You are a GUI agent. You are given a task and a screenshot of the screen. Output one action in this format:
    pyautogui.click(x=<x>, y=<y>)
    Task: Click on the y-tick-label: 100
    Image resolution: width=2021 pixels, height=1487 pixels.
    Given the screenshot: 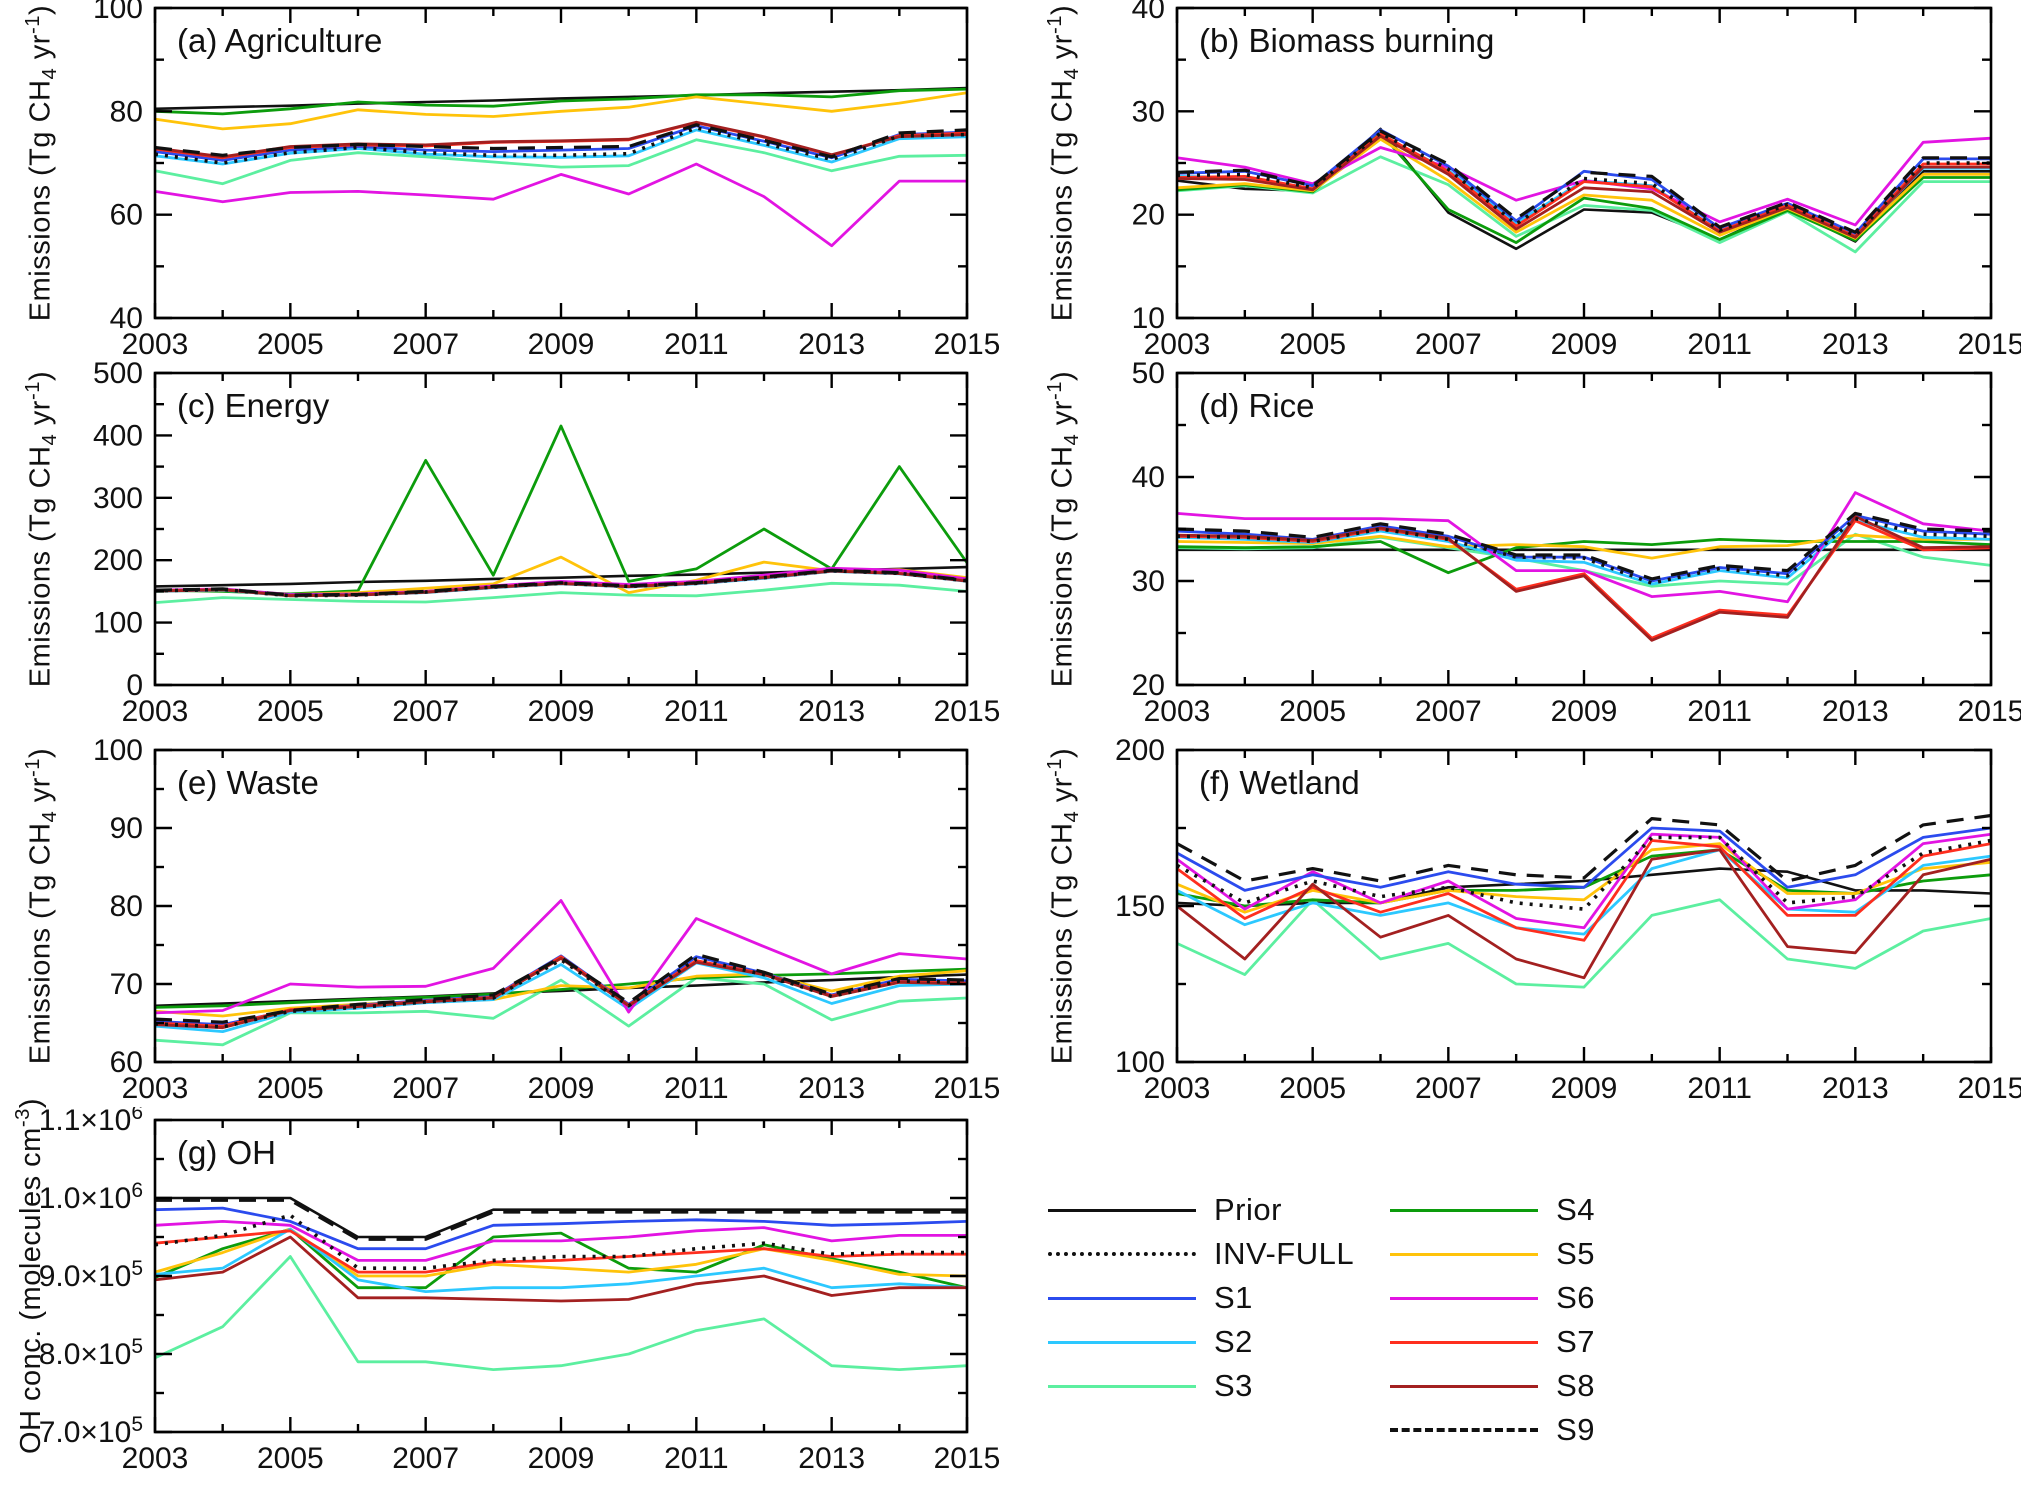 What is the action you would take?
    pyautogui.click(x=118, y=623)
    